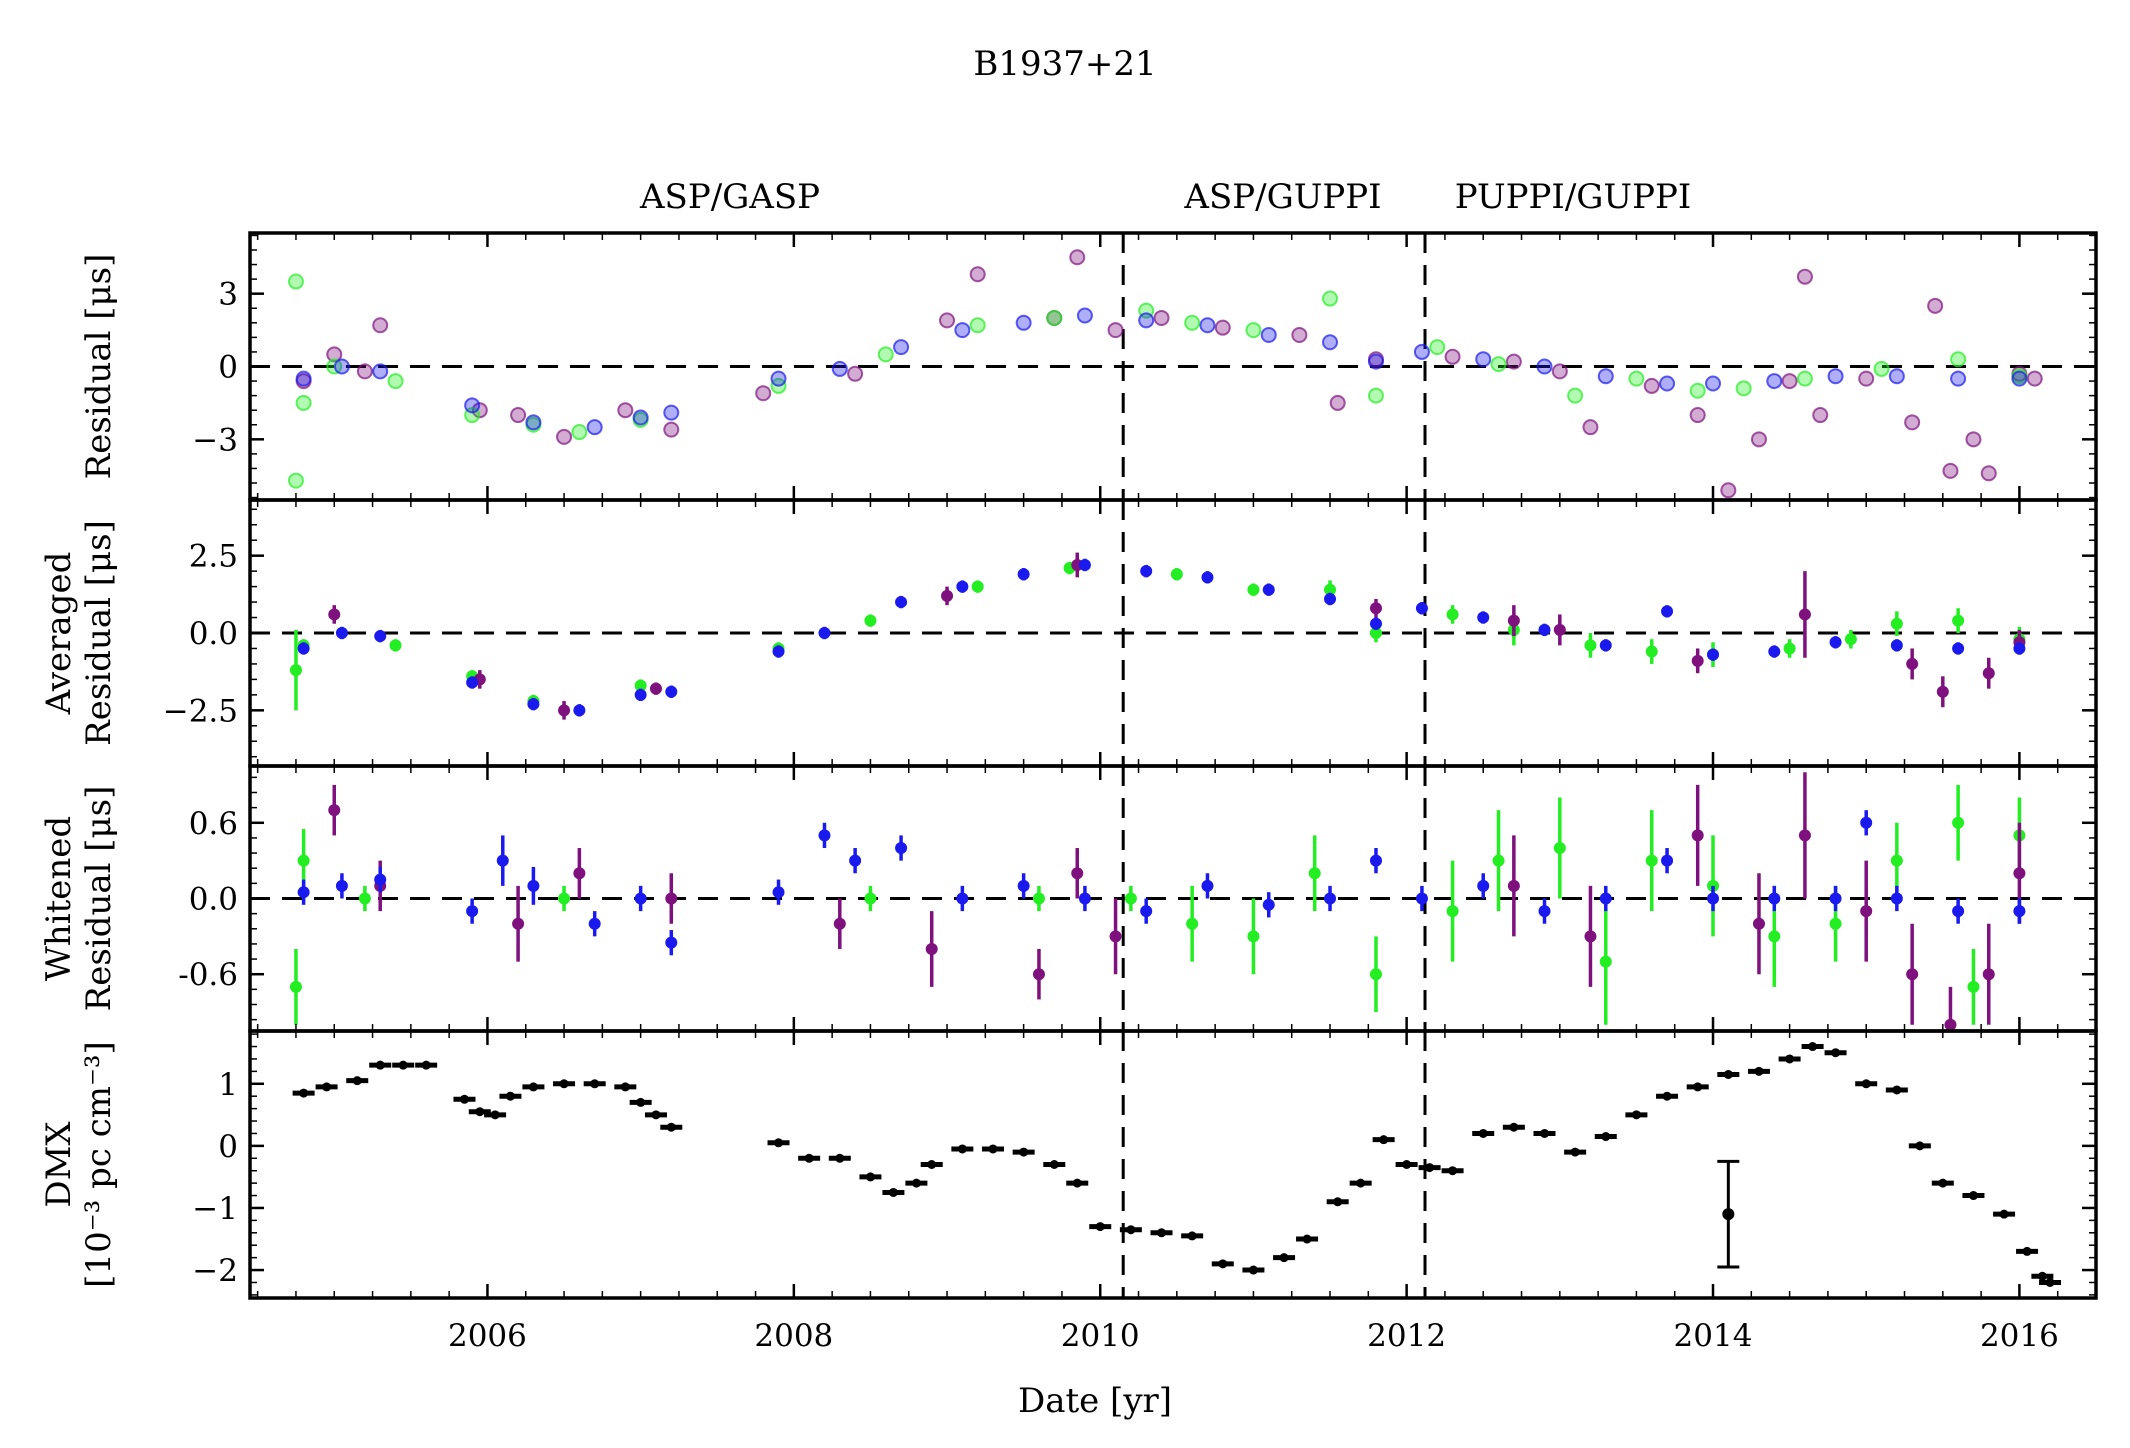 The width and height of the screenshot is (2130, 1448). What do you see at coordinates (213, 557) in the screenshot?
I see `y-tick-label: 2.5` at bounding box center [213, 557].